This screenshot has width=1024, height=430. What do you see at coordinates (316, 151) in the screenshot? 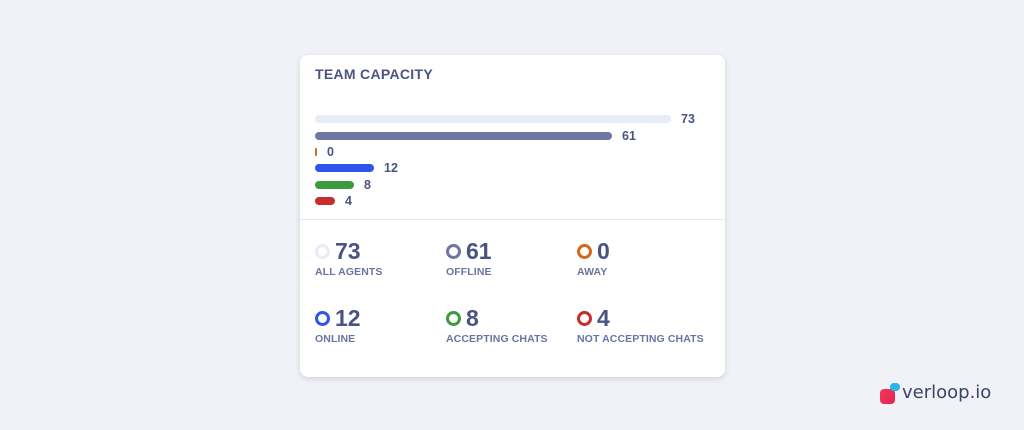
I see `bar-away` at bounding box center [316, 151].